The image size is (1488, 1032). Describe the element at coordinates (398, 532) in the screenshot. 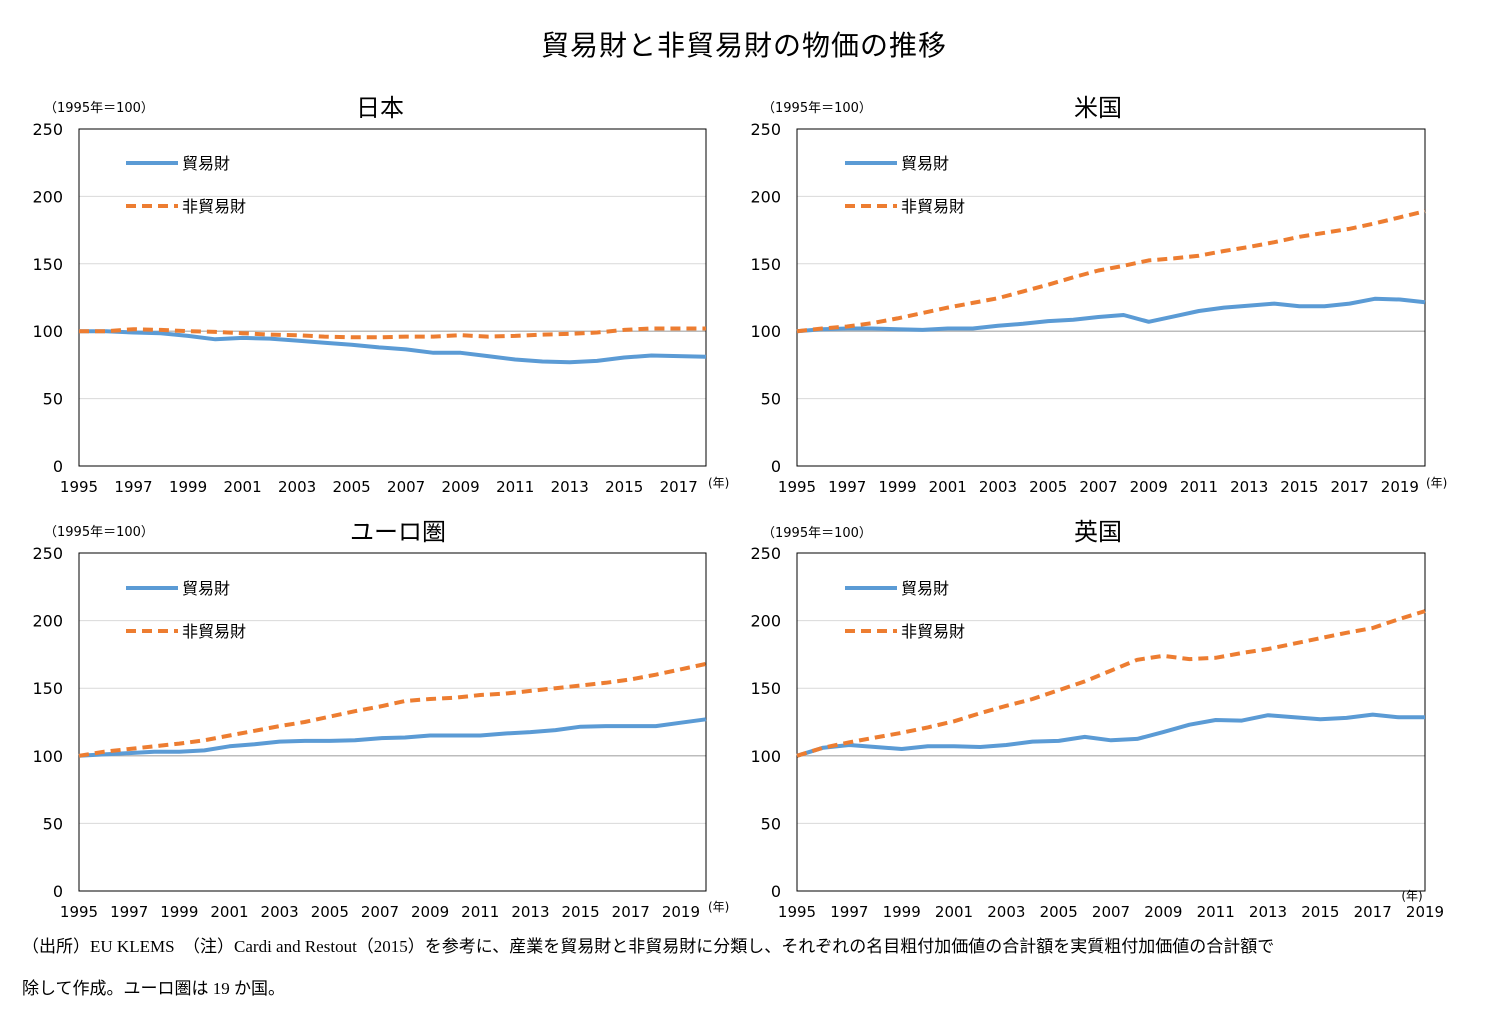

I see `chart-title: ユーロ圏` at that location.